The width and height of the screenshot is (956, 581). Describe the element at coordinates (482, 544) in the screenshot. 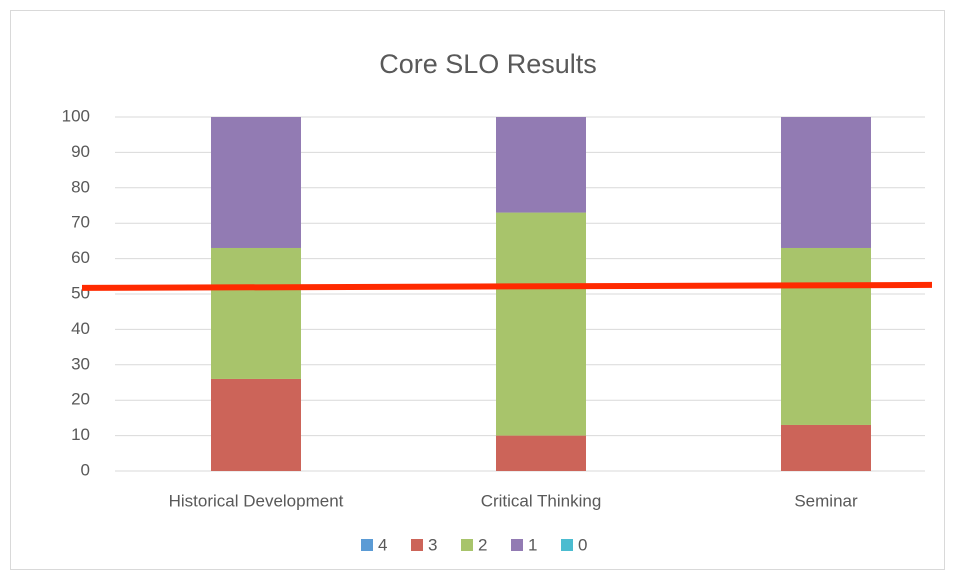

I see `legend-label: 2` at that location.